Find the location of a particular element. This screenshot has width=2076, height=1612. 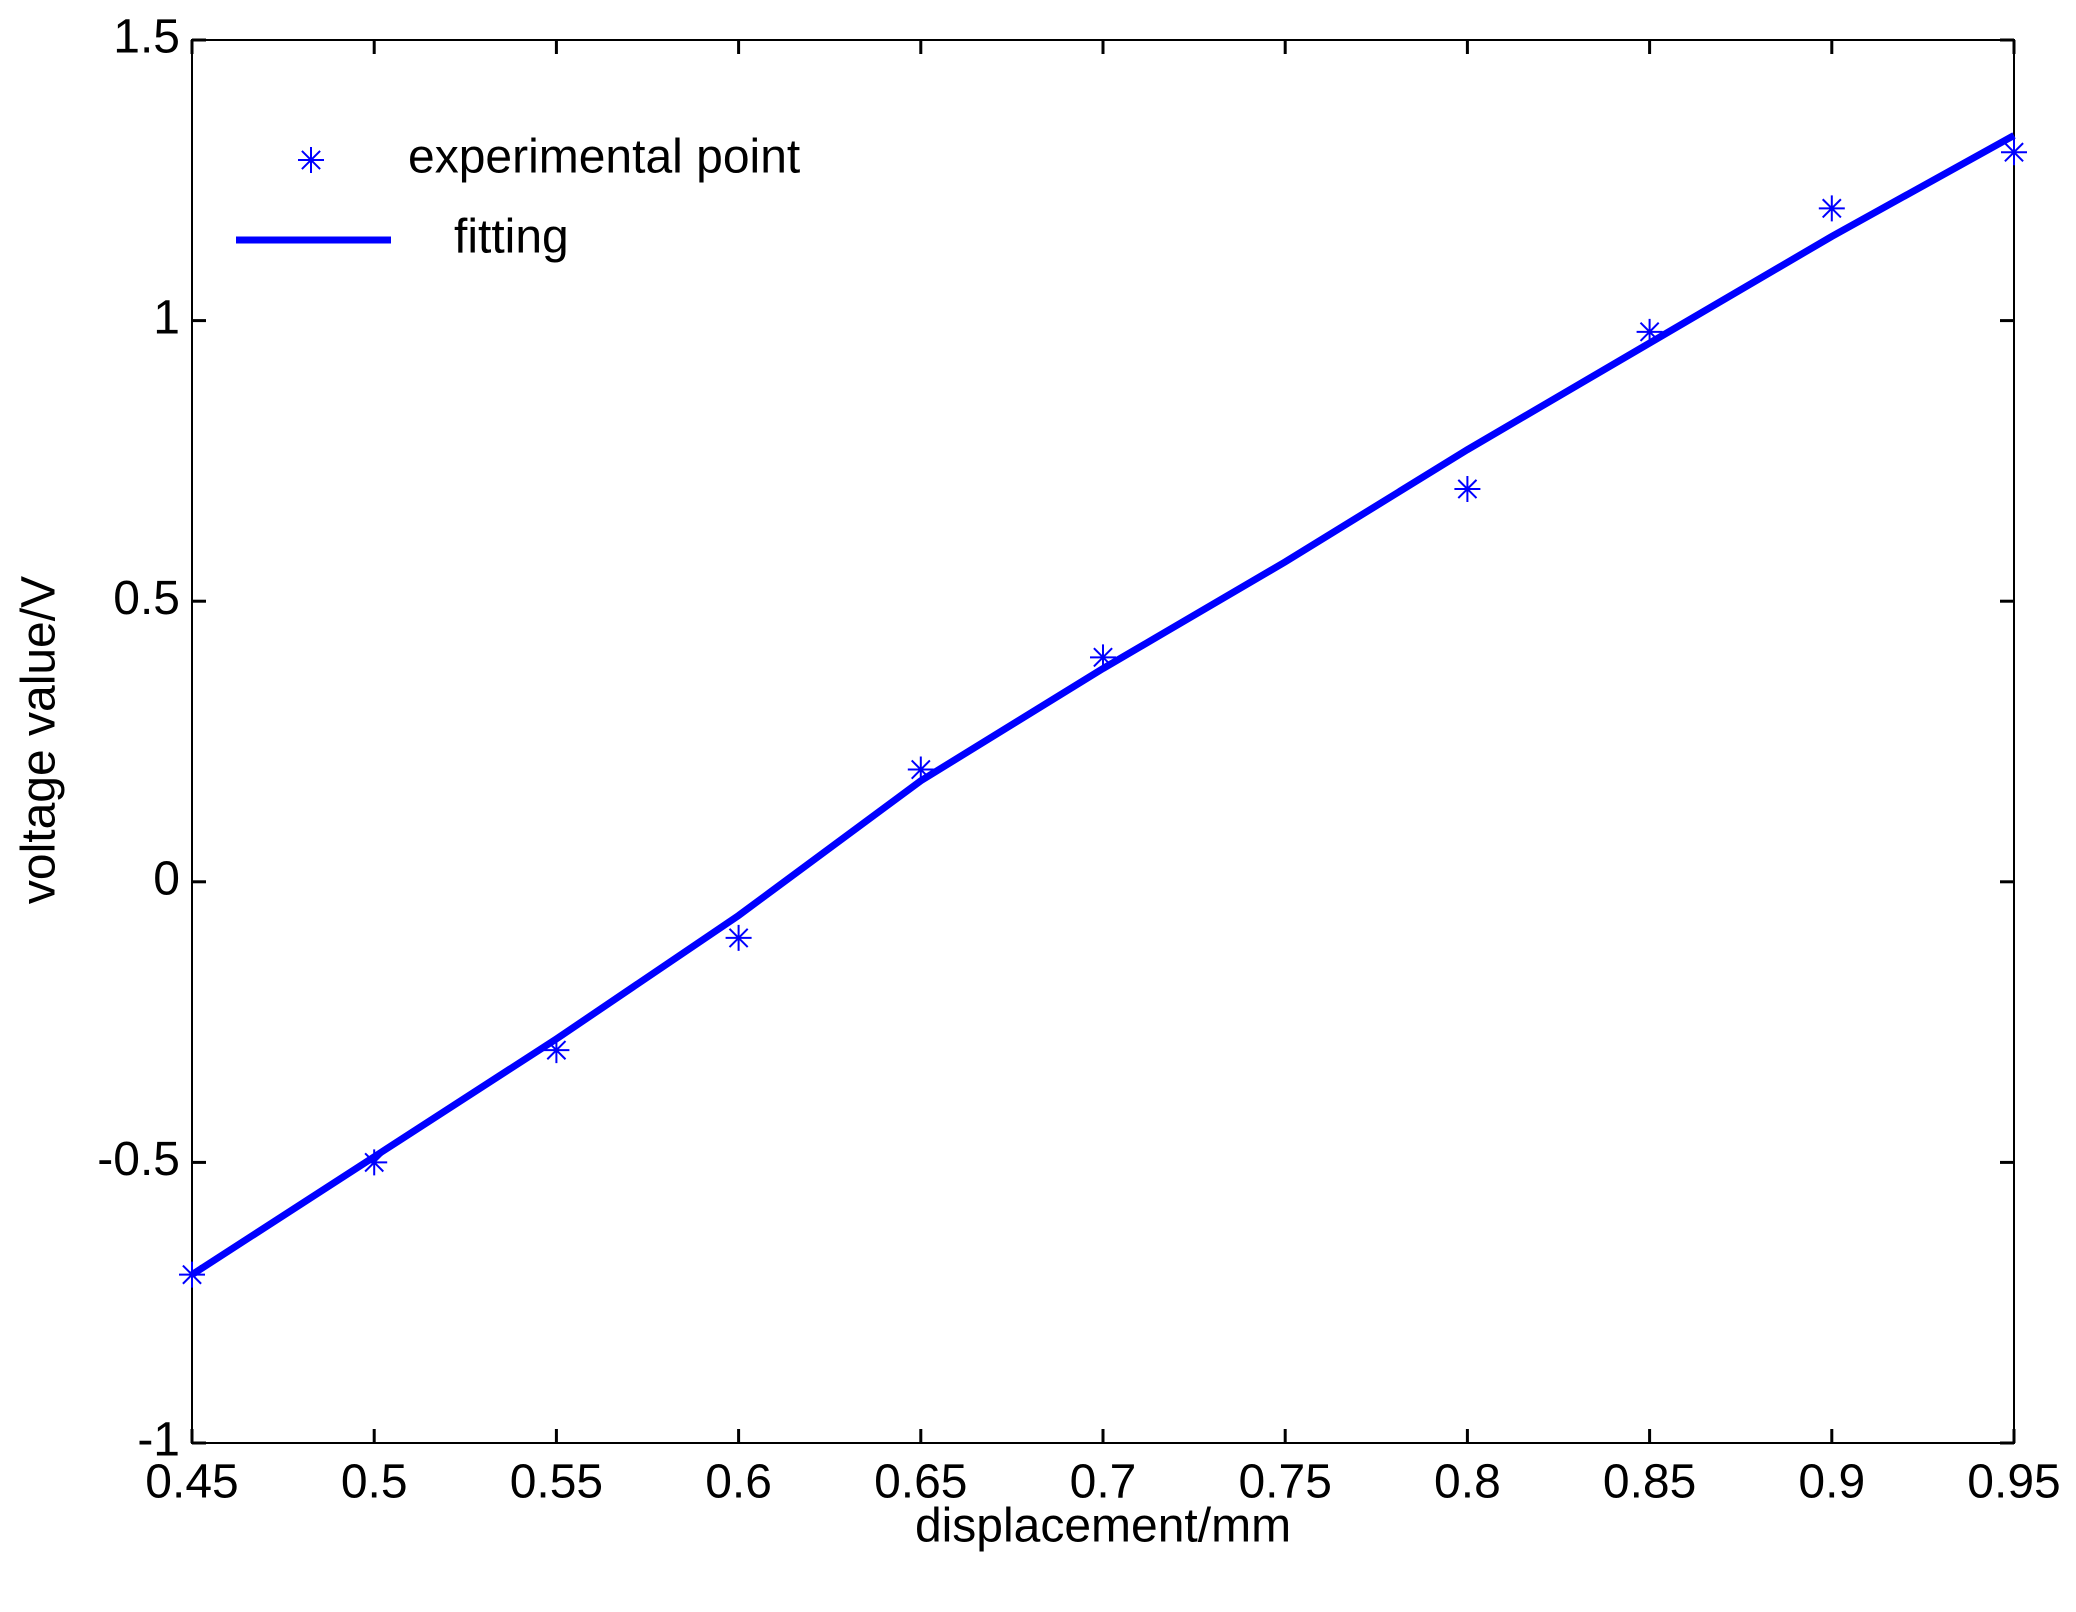

x-tick-label: 0.65 is located at coordinates (920, 1482).